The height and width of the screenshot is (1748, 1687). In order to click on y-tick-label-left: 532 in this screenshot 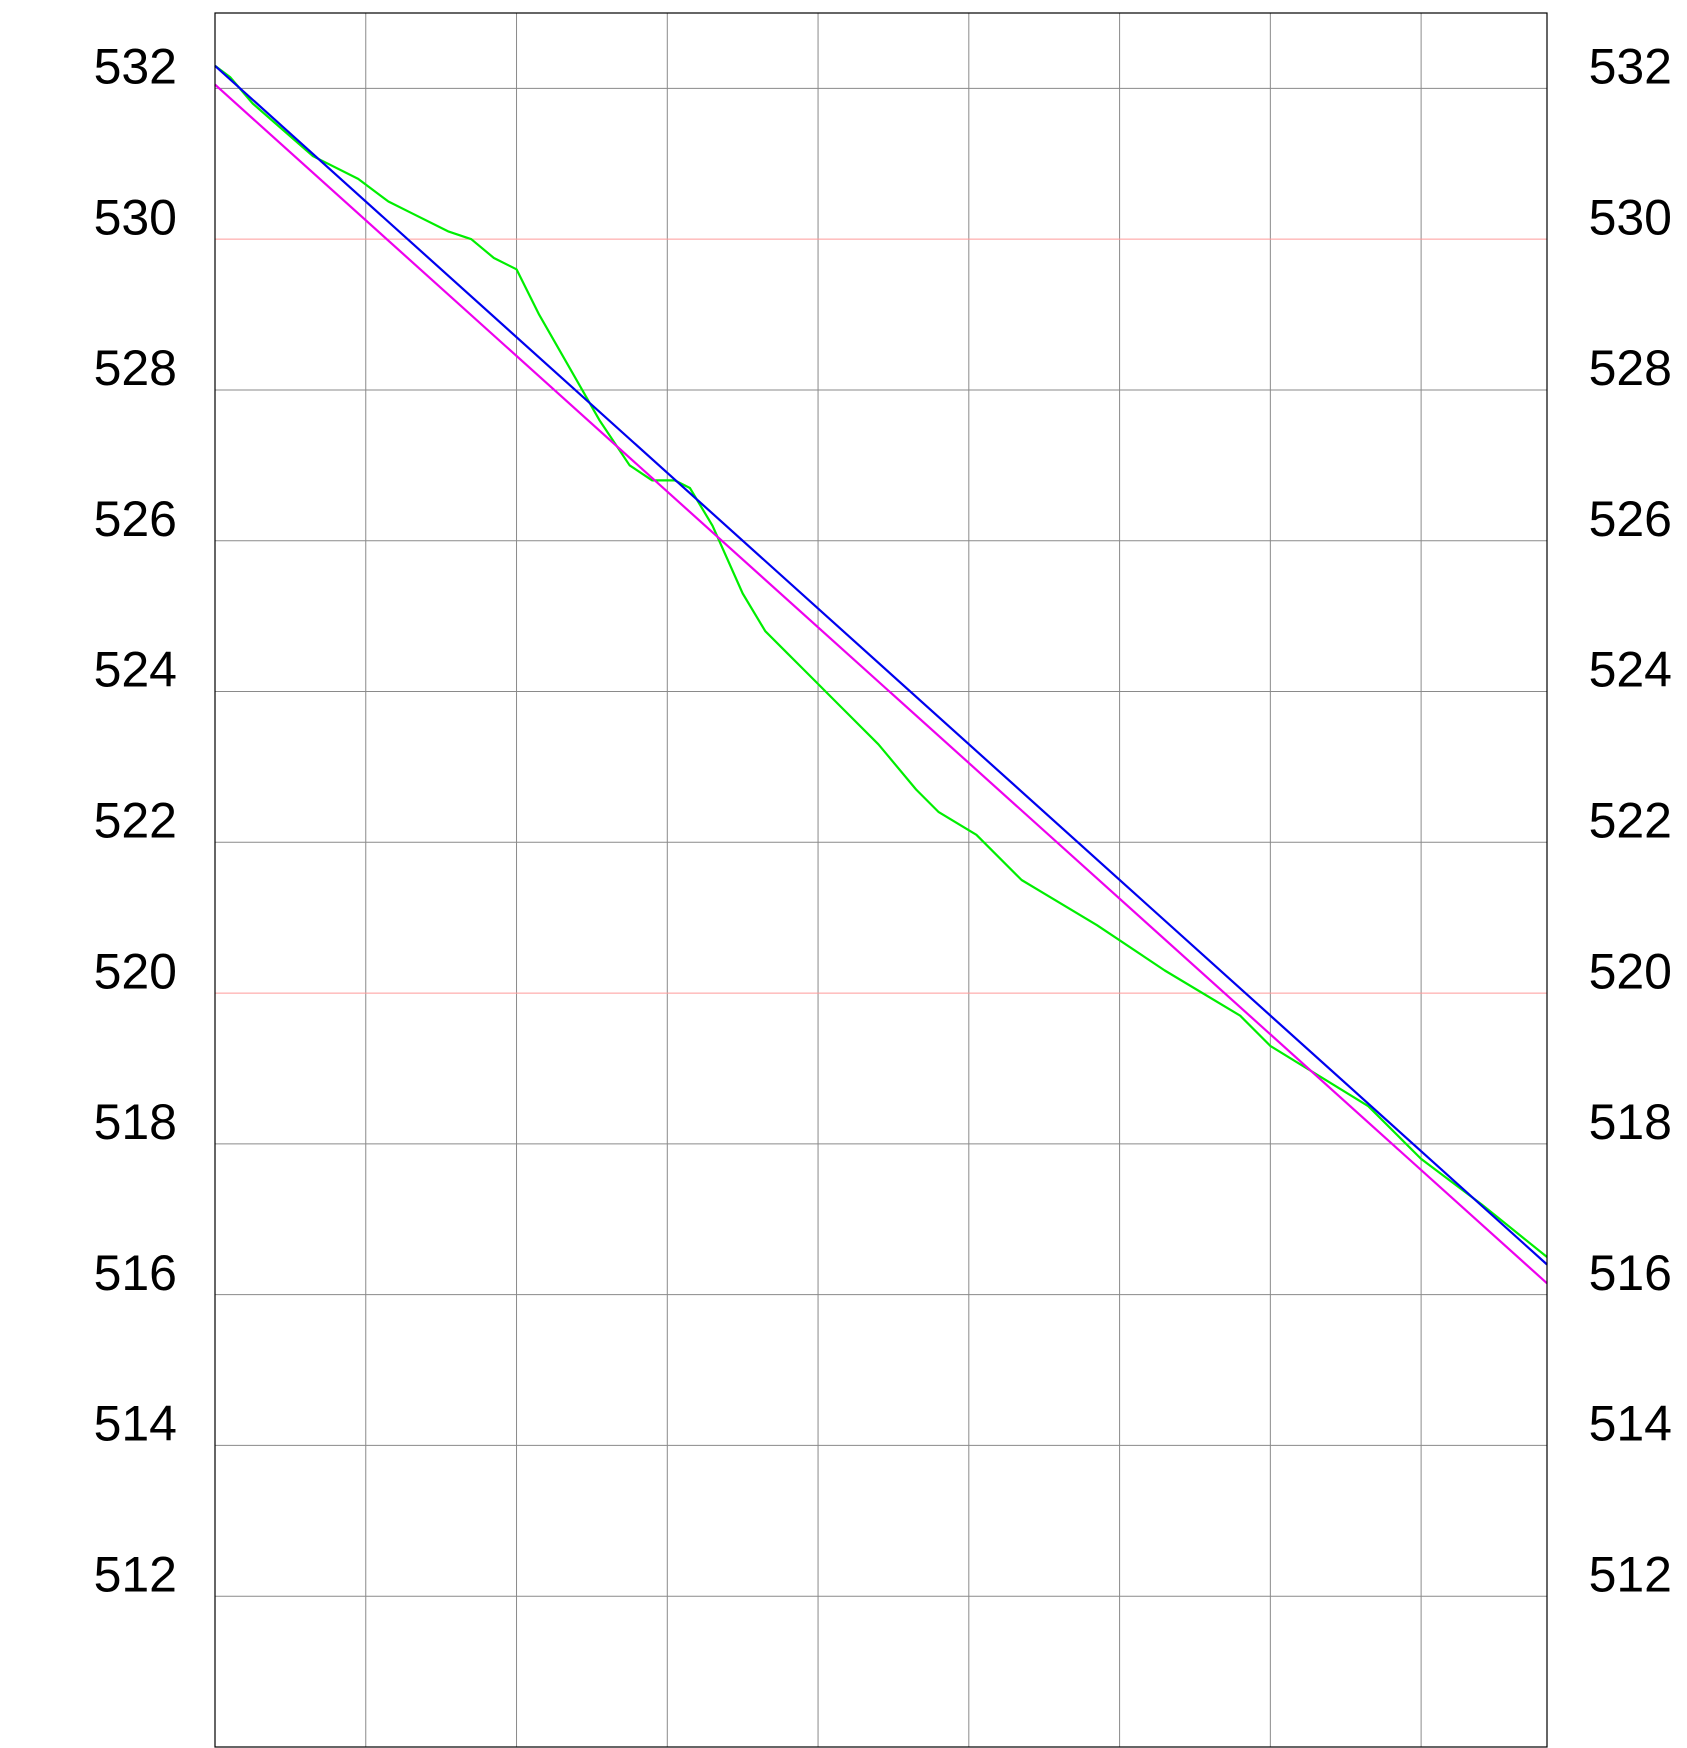, I will do `click(135, 67)`.